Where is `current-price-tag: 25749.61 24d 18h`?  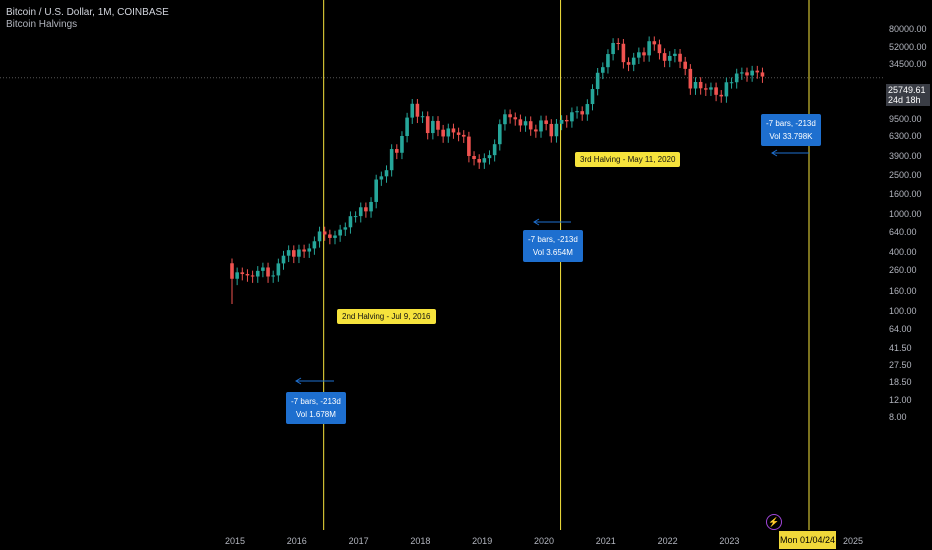
current-price-tag: 25749.61 24d 18h is located at coordinates (908, 95).